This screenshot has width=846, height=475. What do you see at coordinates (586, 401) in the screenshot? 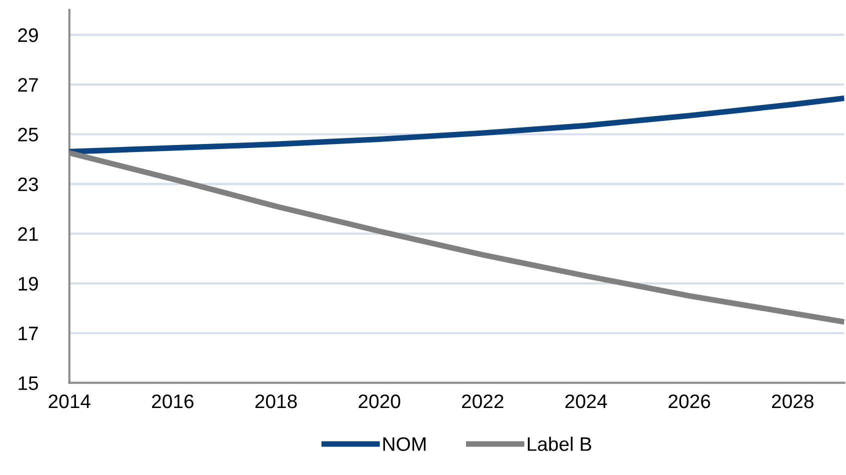
I see `x-tick-label: 2024` at bounding box center [586, 401].